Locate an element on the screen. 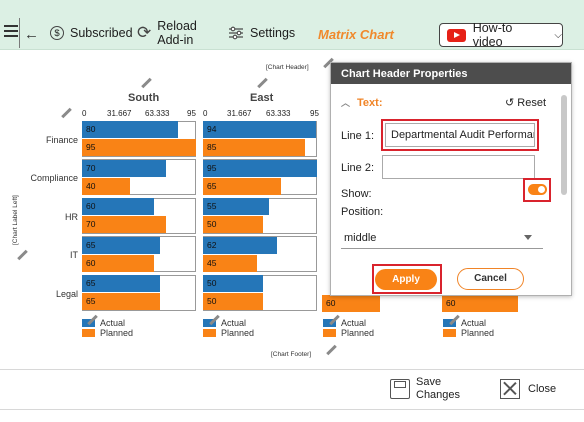  show-toggle is located at coordinates (537, 189).